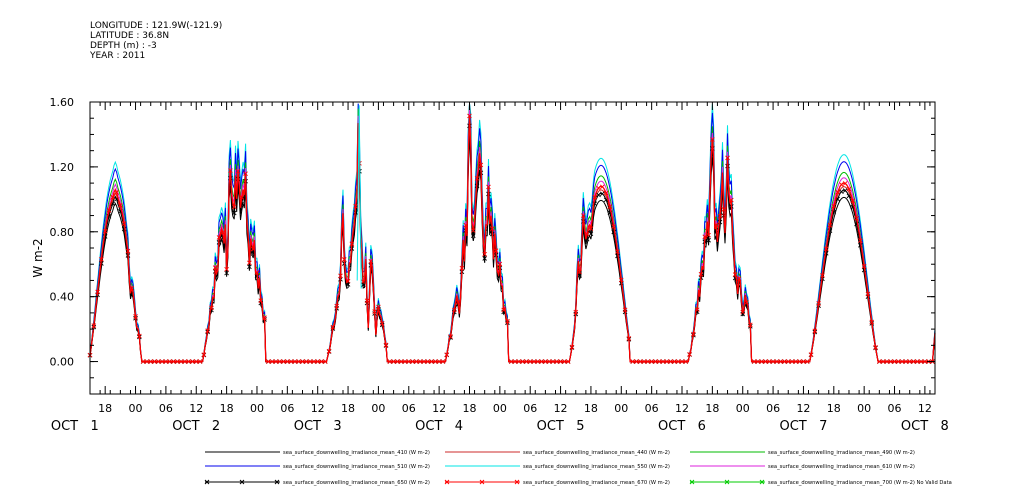 The height and width of the screenshot is (504, 1009). What do you see at coordinates (359, 197) in the screenshot?
I see `series-spike` at bounding box center [359, 197].